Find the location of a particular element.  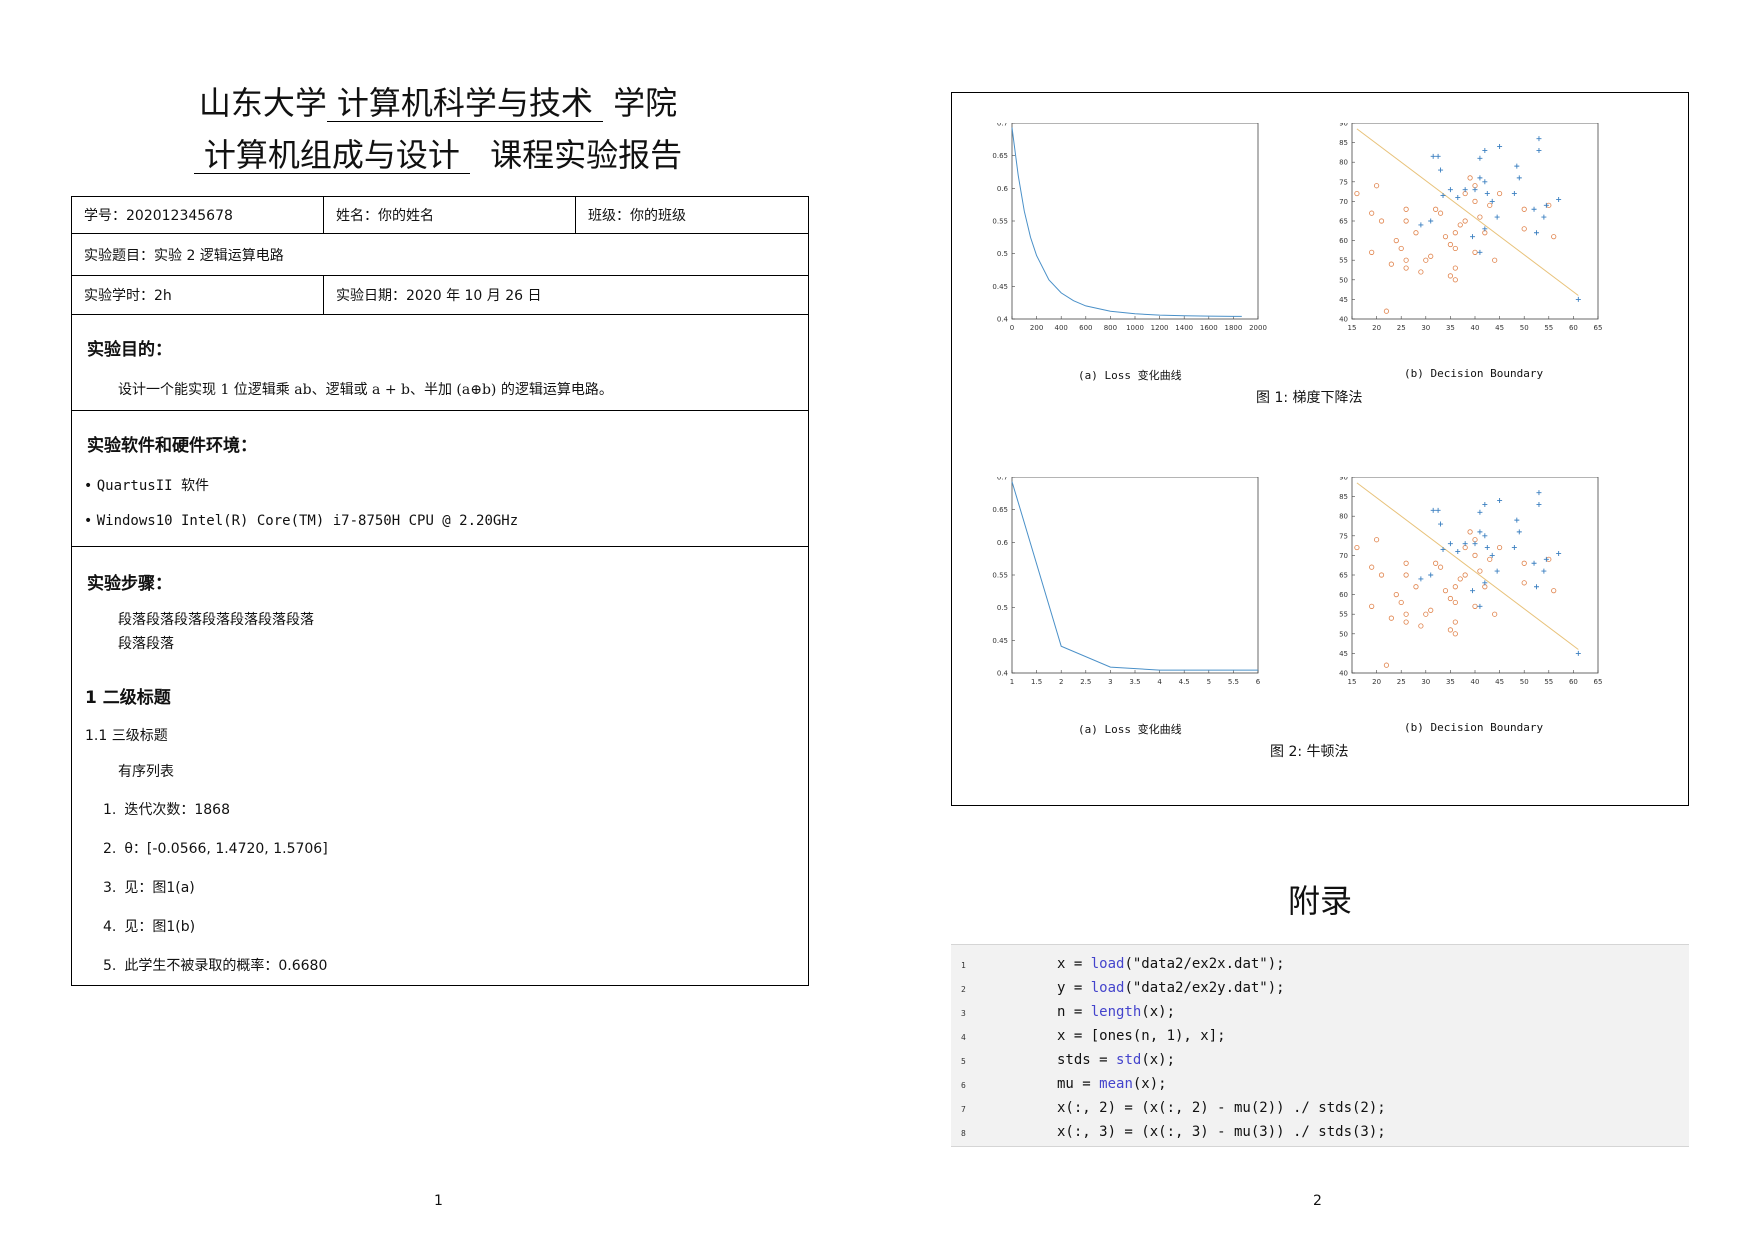

figure-1b-caption: (b) Decision Boundary is located at coordinates (1473, 373).